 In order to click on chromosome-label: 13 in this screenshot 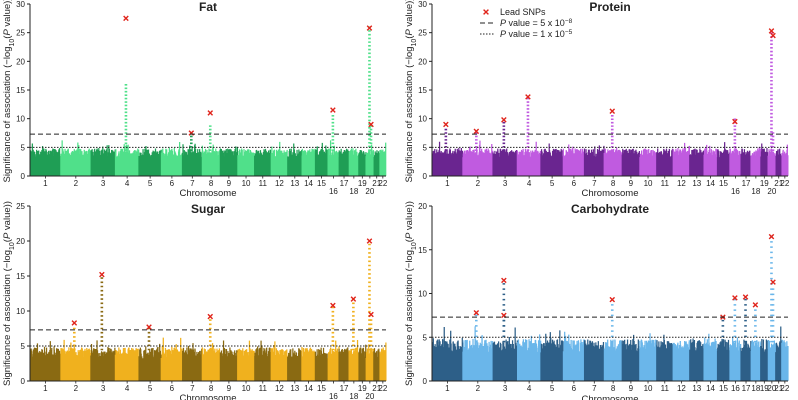, I will do `click(294, 388)`.